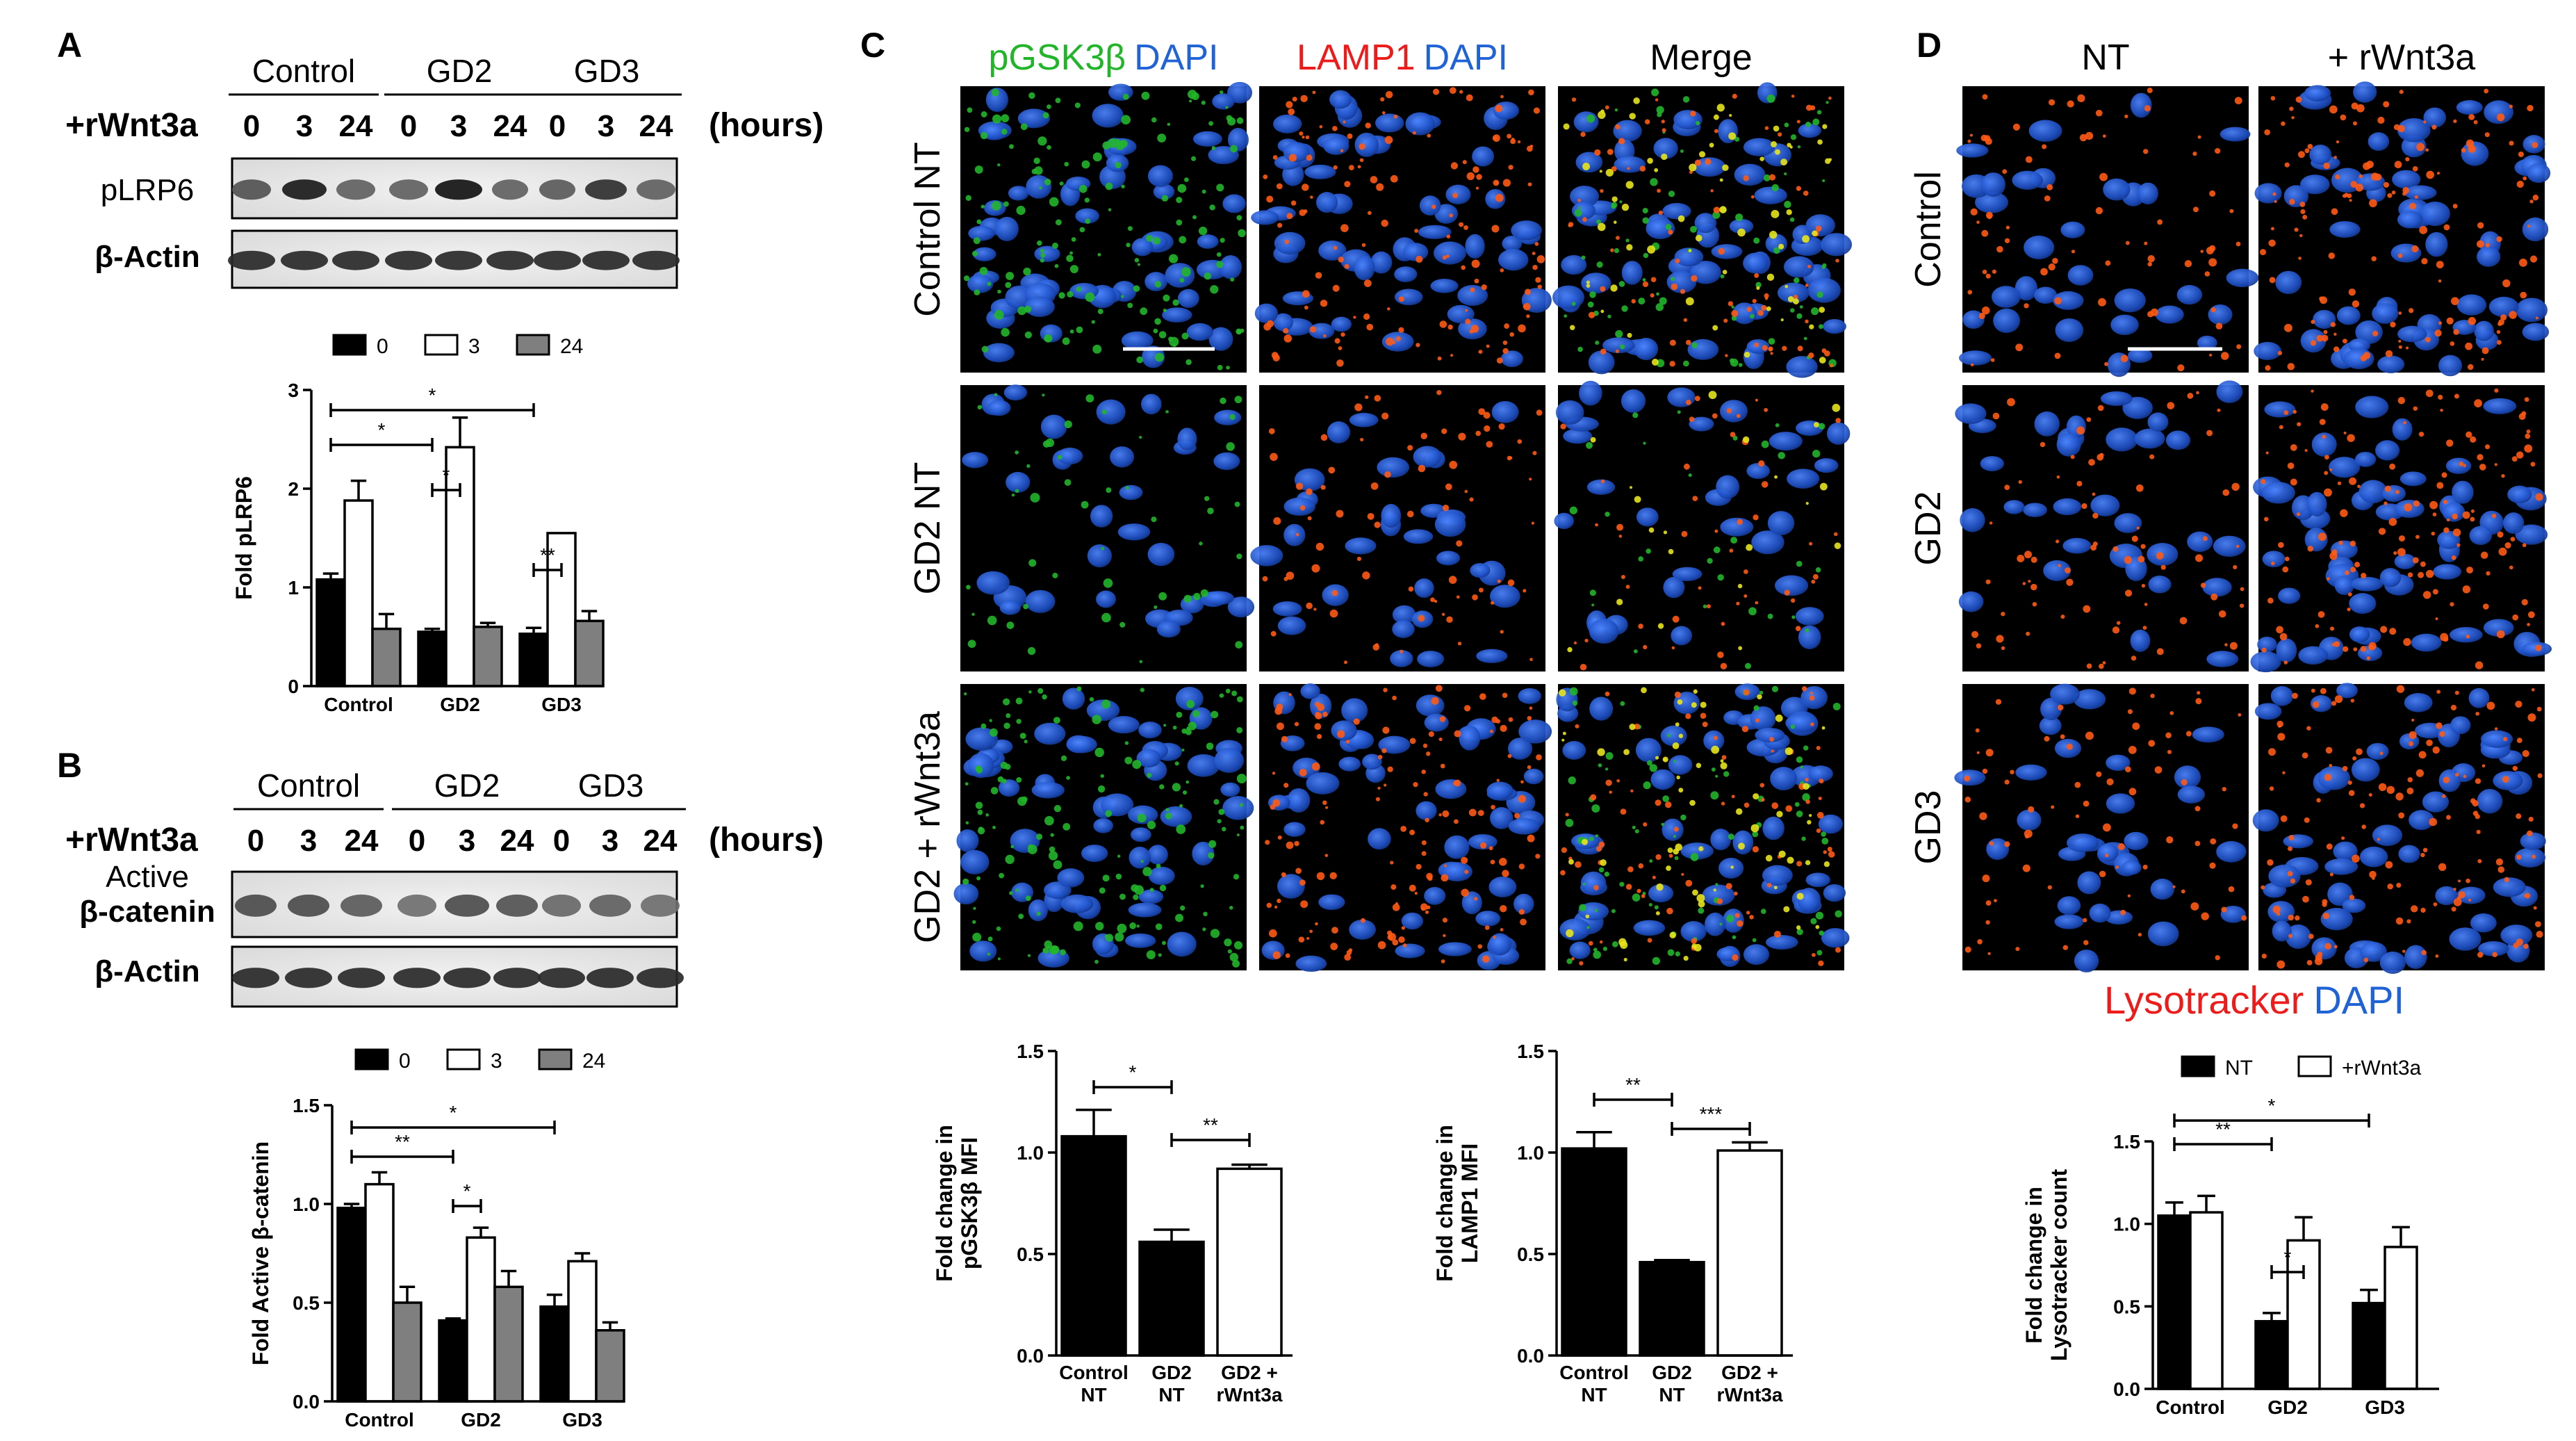  Describe the element at coordinates (1594, 1372) in the screenshot. I see `x-category-label: Control` at that location.